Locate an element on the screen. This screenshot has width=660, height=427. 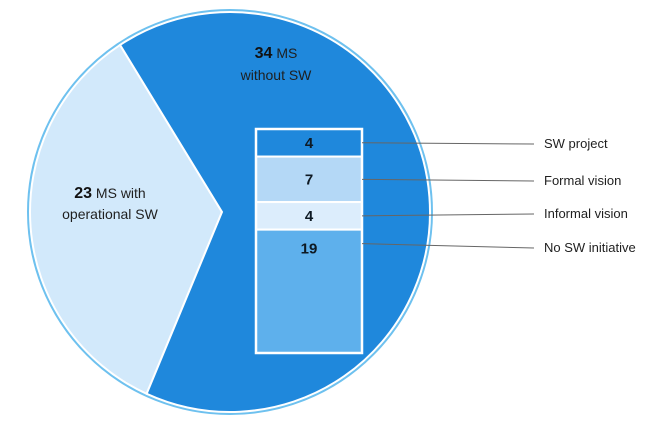
slice-without-suffix: MS is located at coordinates (284, 53).